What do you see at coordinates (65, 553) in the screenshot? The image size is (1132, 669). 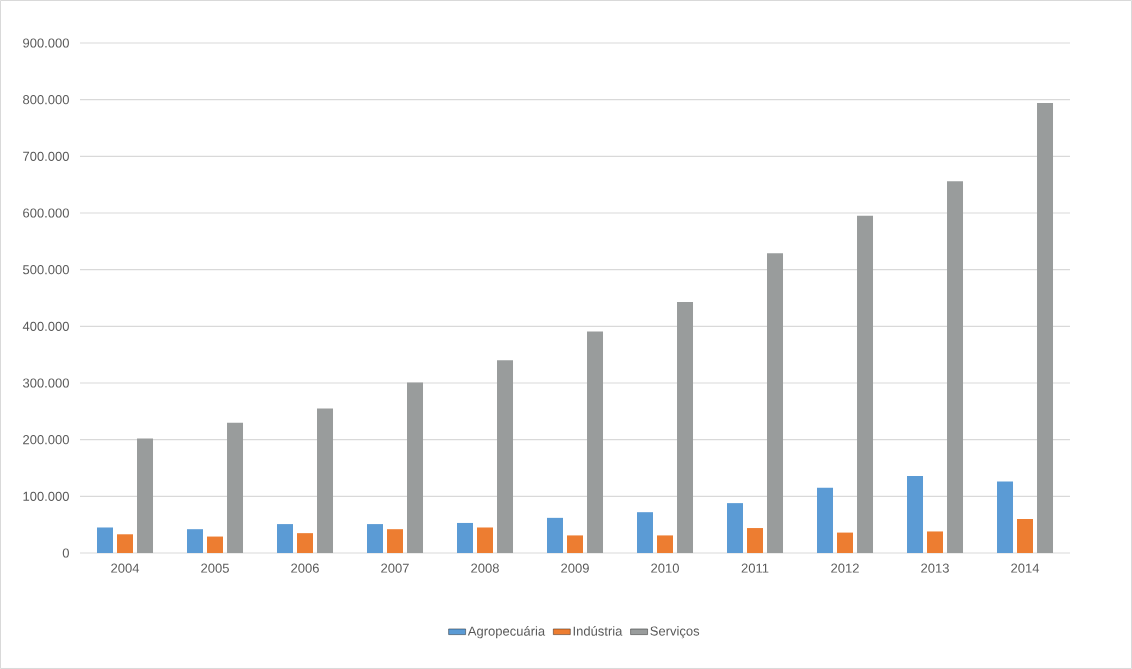 I see `y-tick-label: 0` at bounding box center [65, 553].